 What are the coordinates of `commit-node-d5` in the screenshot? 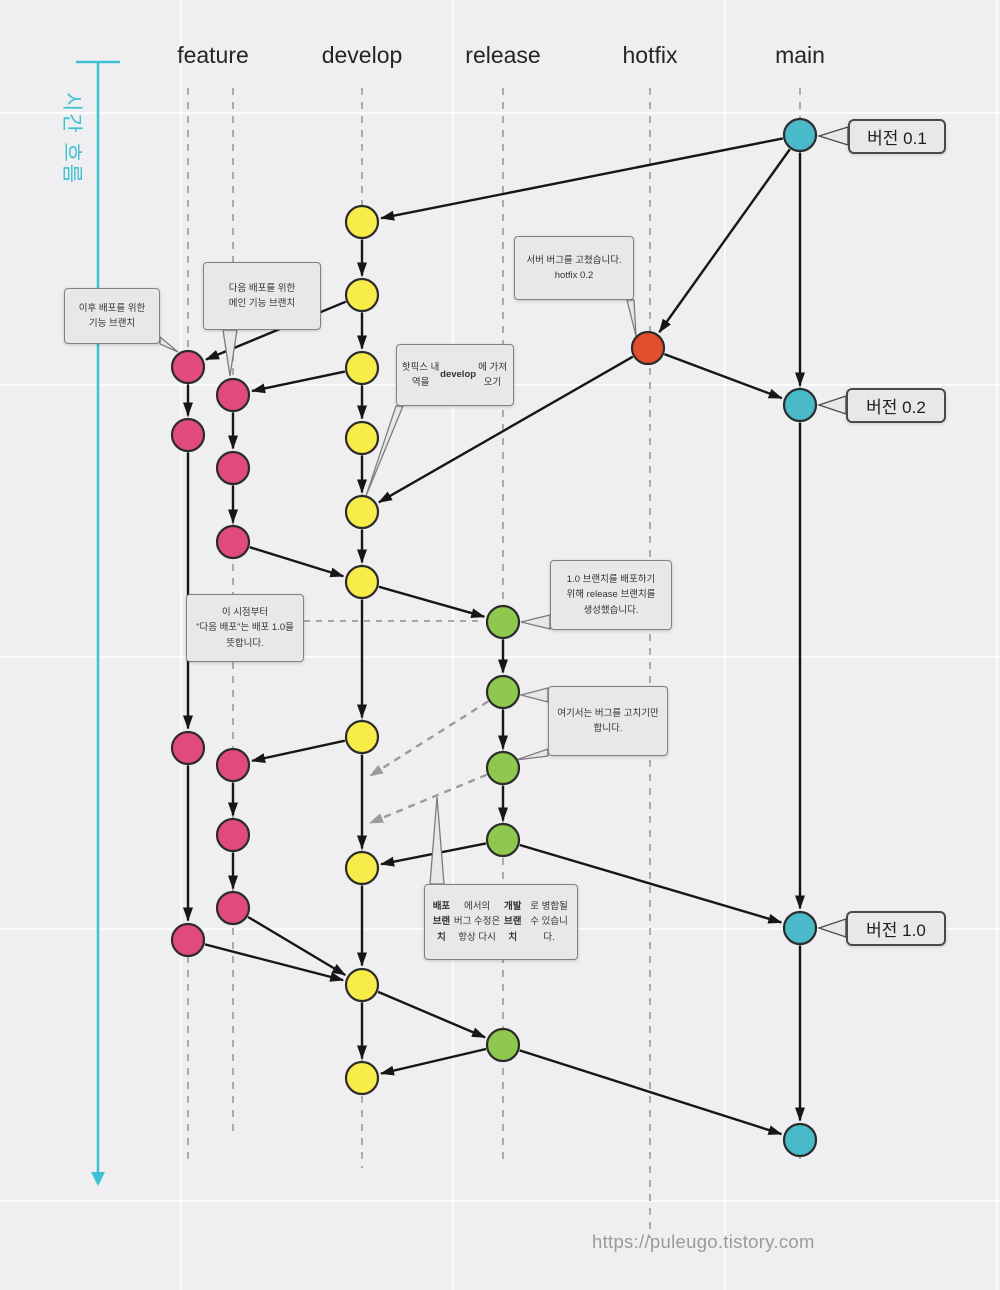 It's located at (362, 512).